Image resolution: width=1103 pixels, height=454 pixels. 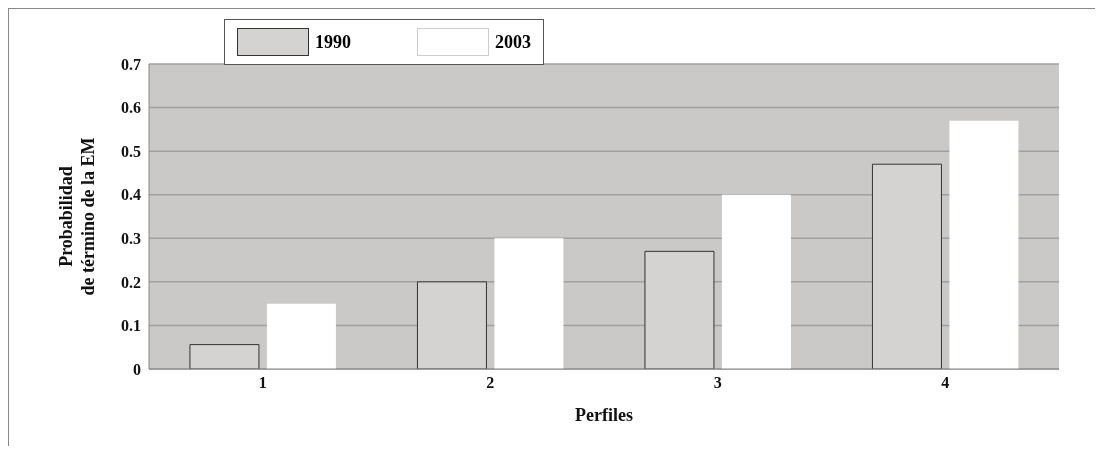 I want to click on y-axis-title: Probabilidad de término de la EM, so click(x=77, y=216).